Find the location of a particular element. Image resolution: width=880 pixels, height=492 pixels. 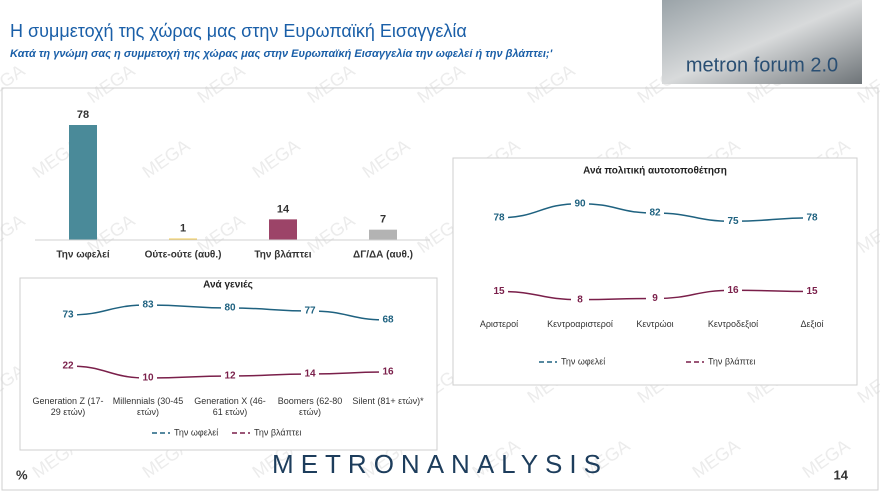

x-tick-label: Millennials (30-45 ετών) is located at coordinates (148, 406).